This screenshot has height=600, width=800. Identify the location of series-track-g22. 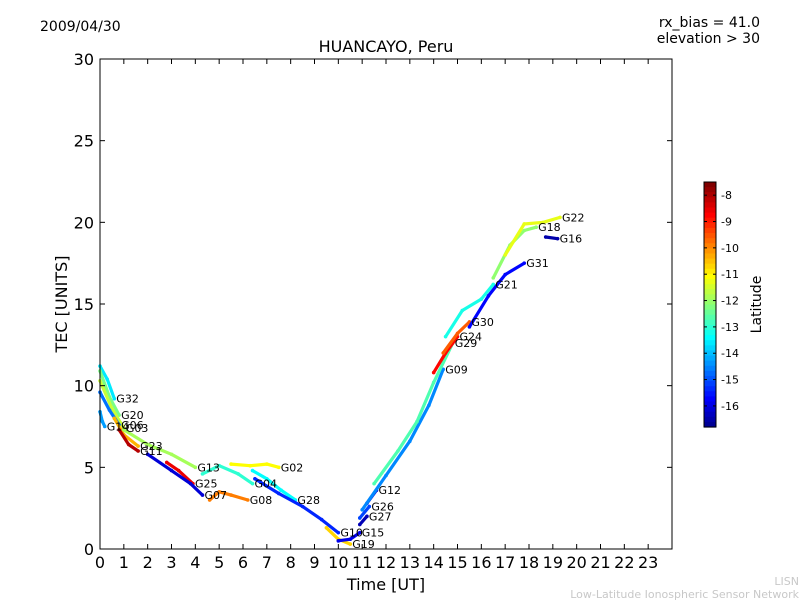
(532, 236).